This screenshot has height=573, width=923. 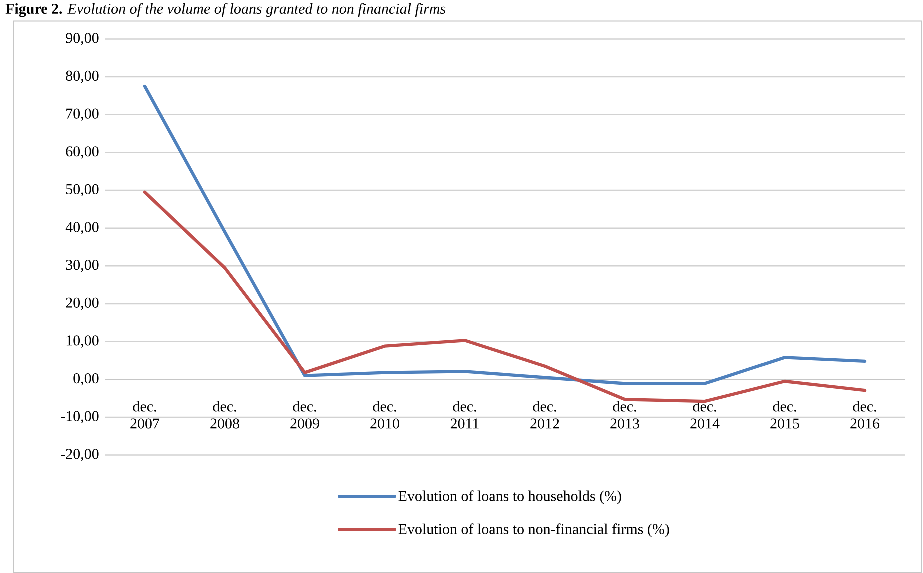 I want to click on y-tick-label: 60,00, so click(x=82, y=152).